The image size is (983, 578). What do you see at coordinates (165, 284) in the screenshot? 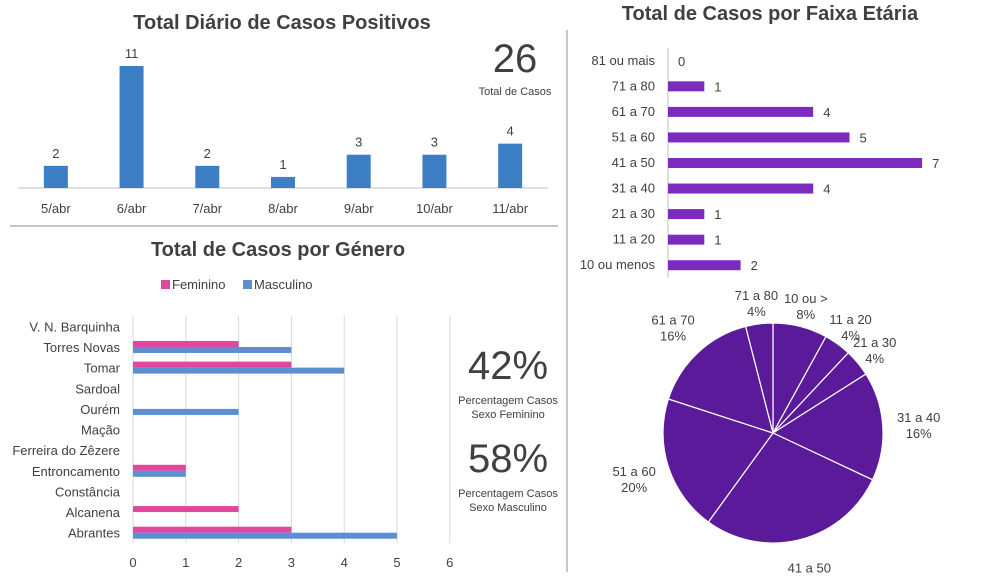
I see `legend-swatch-feminino` at bounding box center [165, 284].